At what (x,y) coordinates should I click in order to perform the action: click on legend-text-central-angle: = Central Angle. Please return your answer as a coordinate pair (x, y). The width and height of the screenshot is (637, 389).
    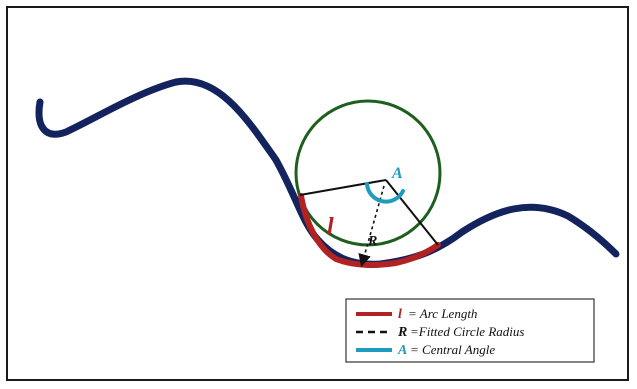
    Looking at the image, I should click on (452, 349).